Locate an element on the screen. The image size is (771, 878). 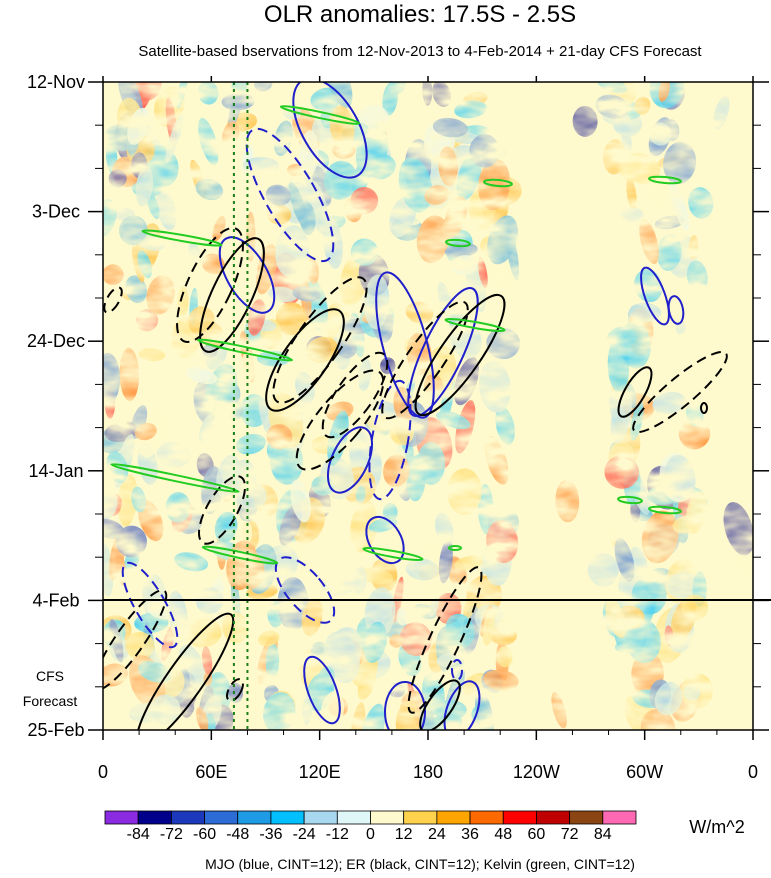
colorbar: -84 -72 -60 -48 -36 -24 -12 0 12 24 36 48 60 72 84 is located at coordinates (370, 826).